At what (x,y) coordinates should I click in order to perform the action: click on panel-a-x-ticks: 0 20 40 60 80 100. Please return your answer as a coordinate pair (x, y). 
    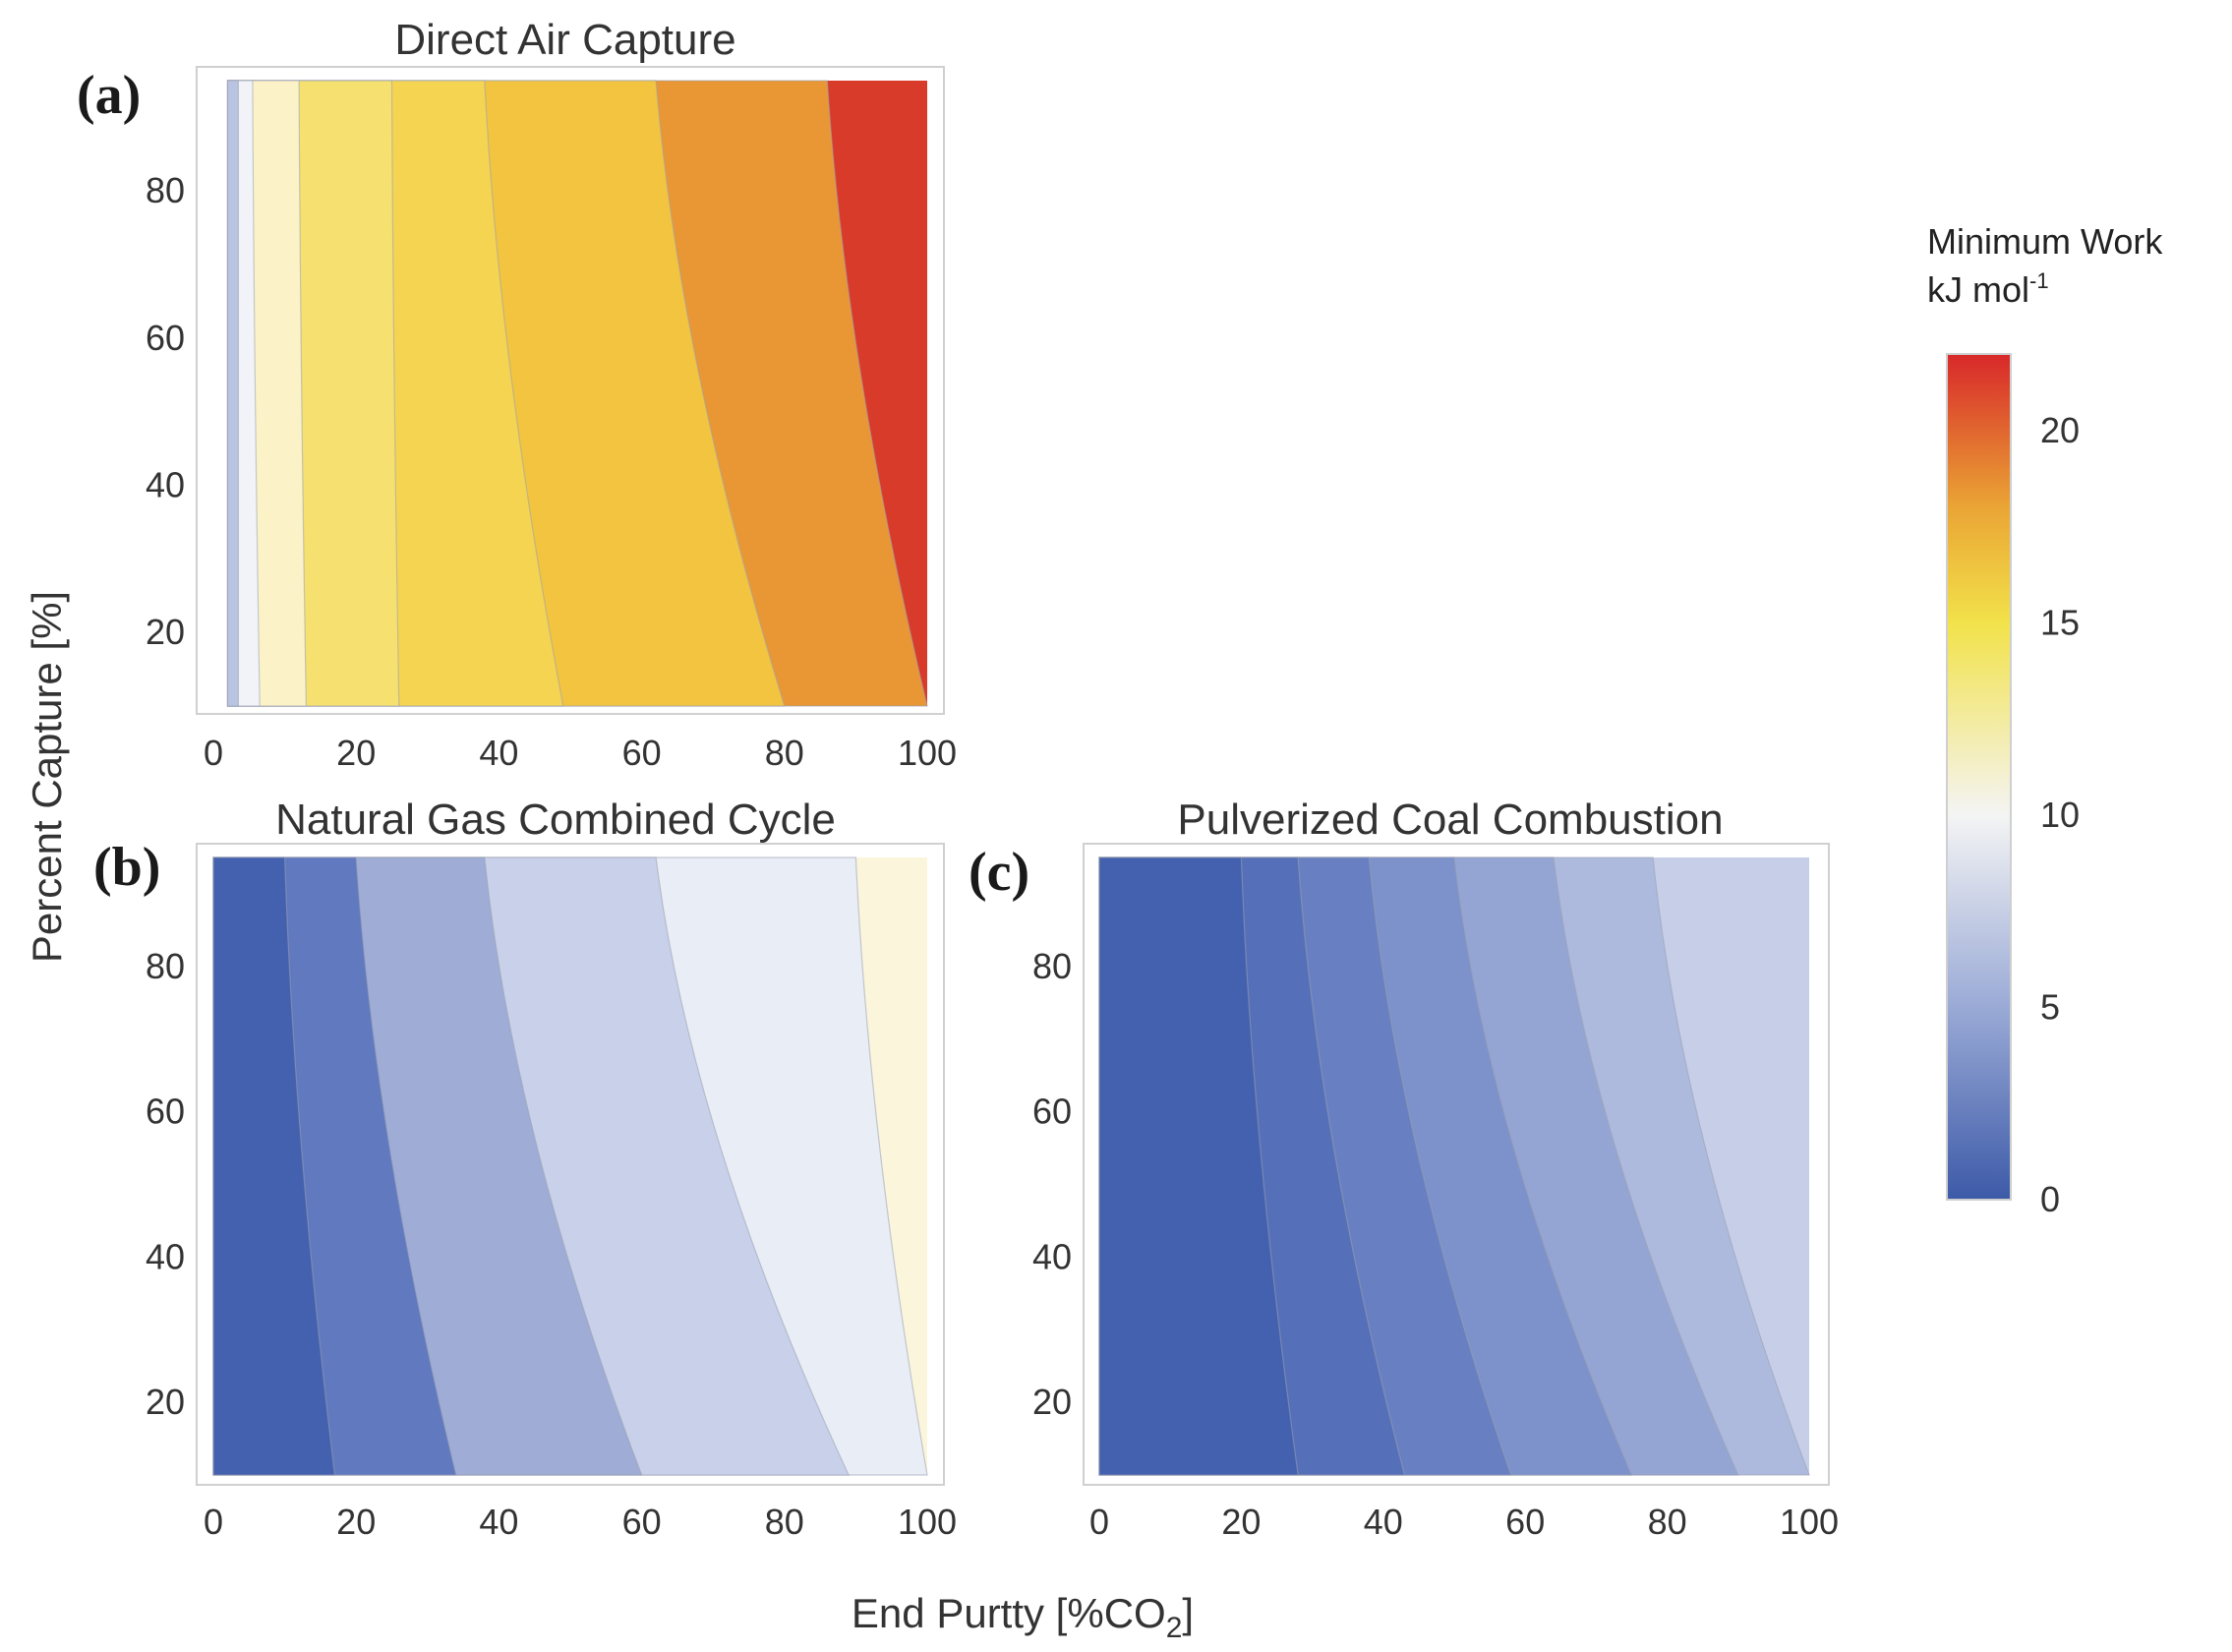
    Looking at the image, I should click on (580, 753).